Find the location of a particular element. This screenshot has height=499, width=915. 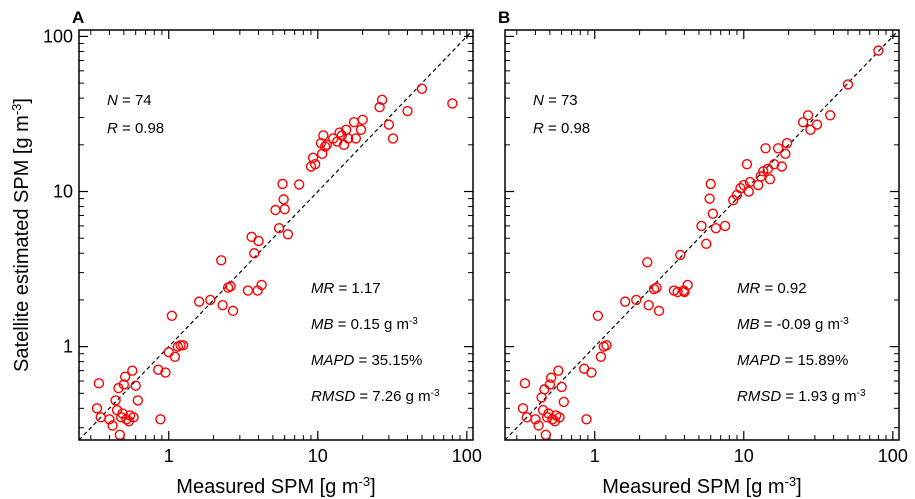

y-tick-label: 100 is located at coordinates (58, 36).